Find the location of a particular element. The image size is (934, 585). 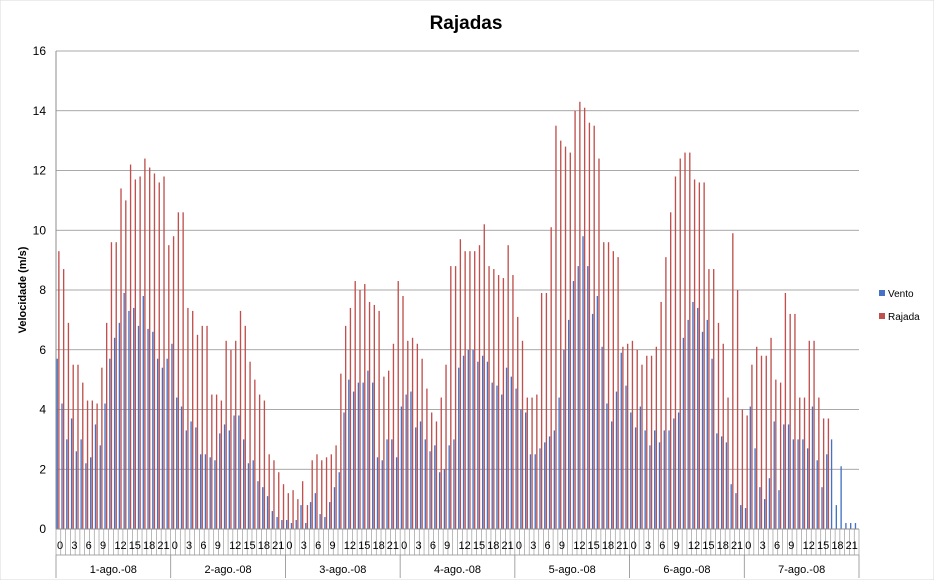

y-axis-label: Velocidade (m/s) is located at coordinates (23, 289).